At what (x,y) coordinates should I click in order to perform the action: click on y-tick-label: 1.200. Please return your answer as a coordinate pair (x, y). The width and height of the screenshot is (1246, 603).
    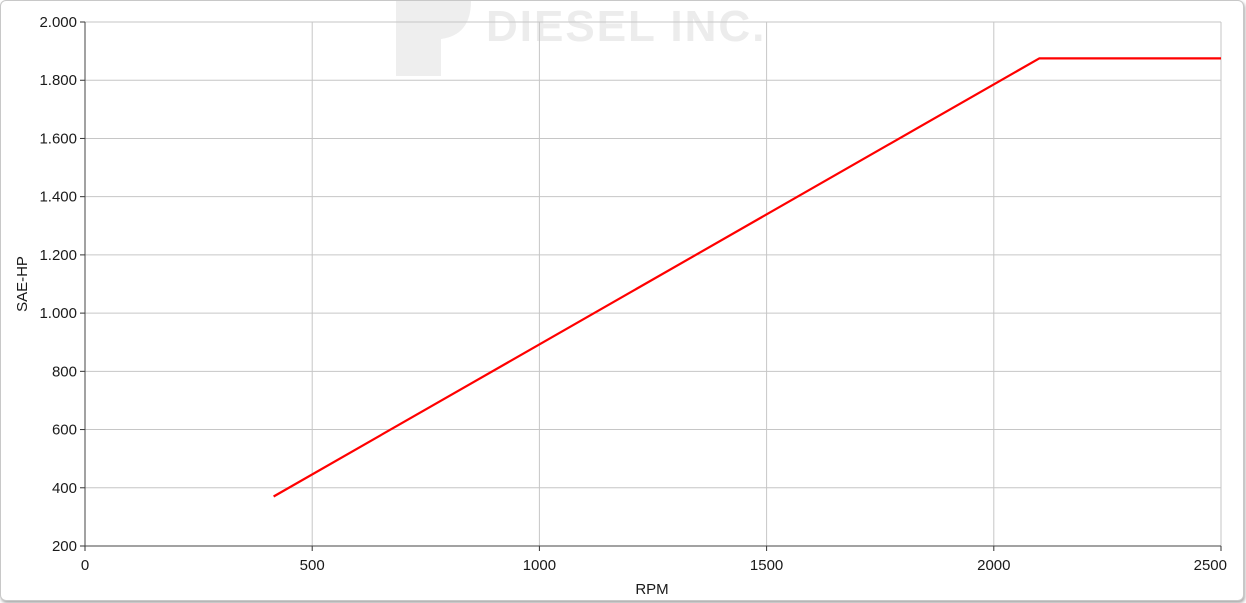
    Looking at the image, I should click on (58, 255).